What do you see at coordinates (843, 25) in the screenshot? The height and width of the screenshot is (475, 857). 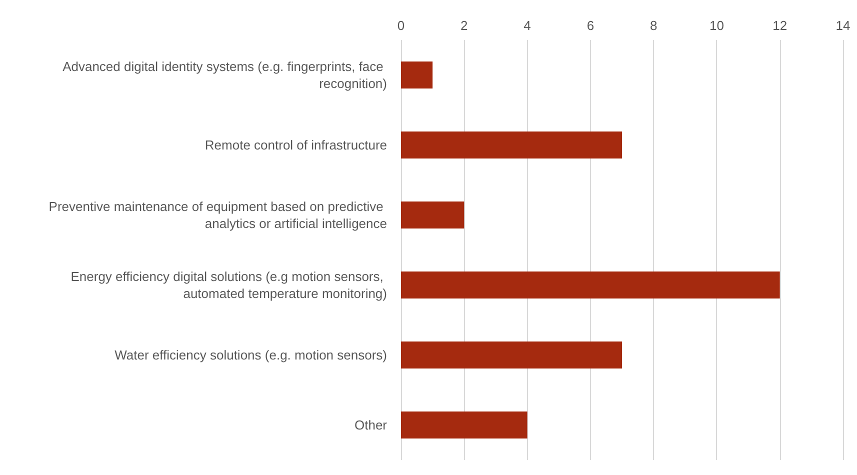 I see `x-tick-label: 14` at bounding box center [843, 25].